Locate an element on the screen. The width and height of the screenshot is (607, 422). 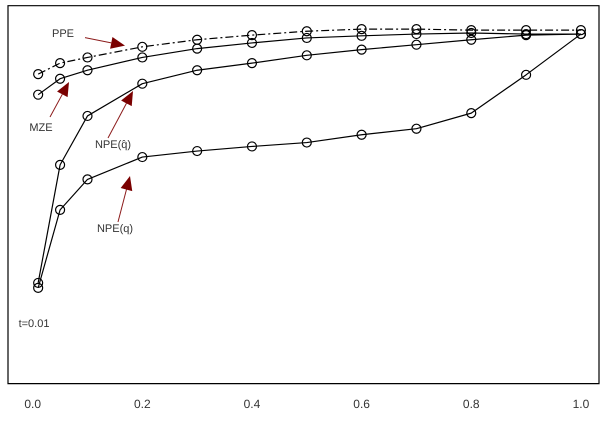
x-tick-label: 0.6 is located at coordinates (361, 404).